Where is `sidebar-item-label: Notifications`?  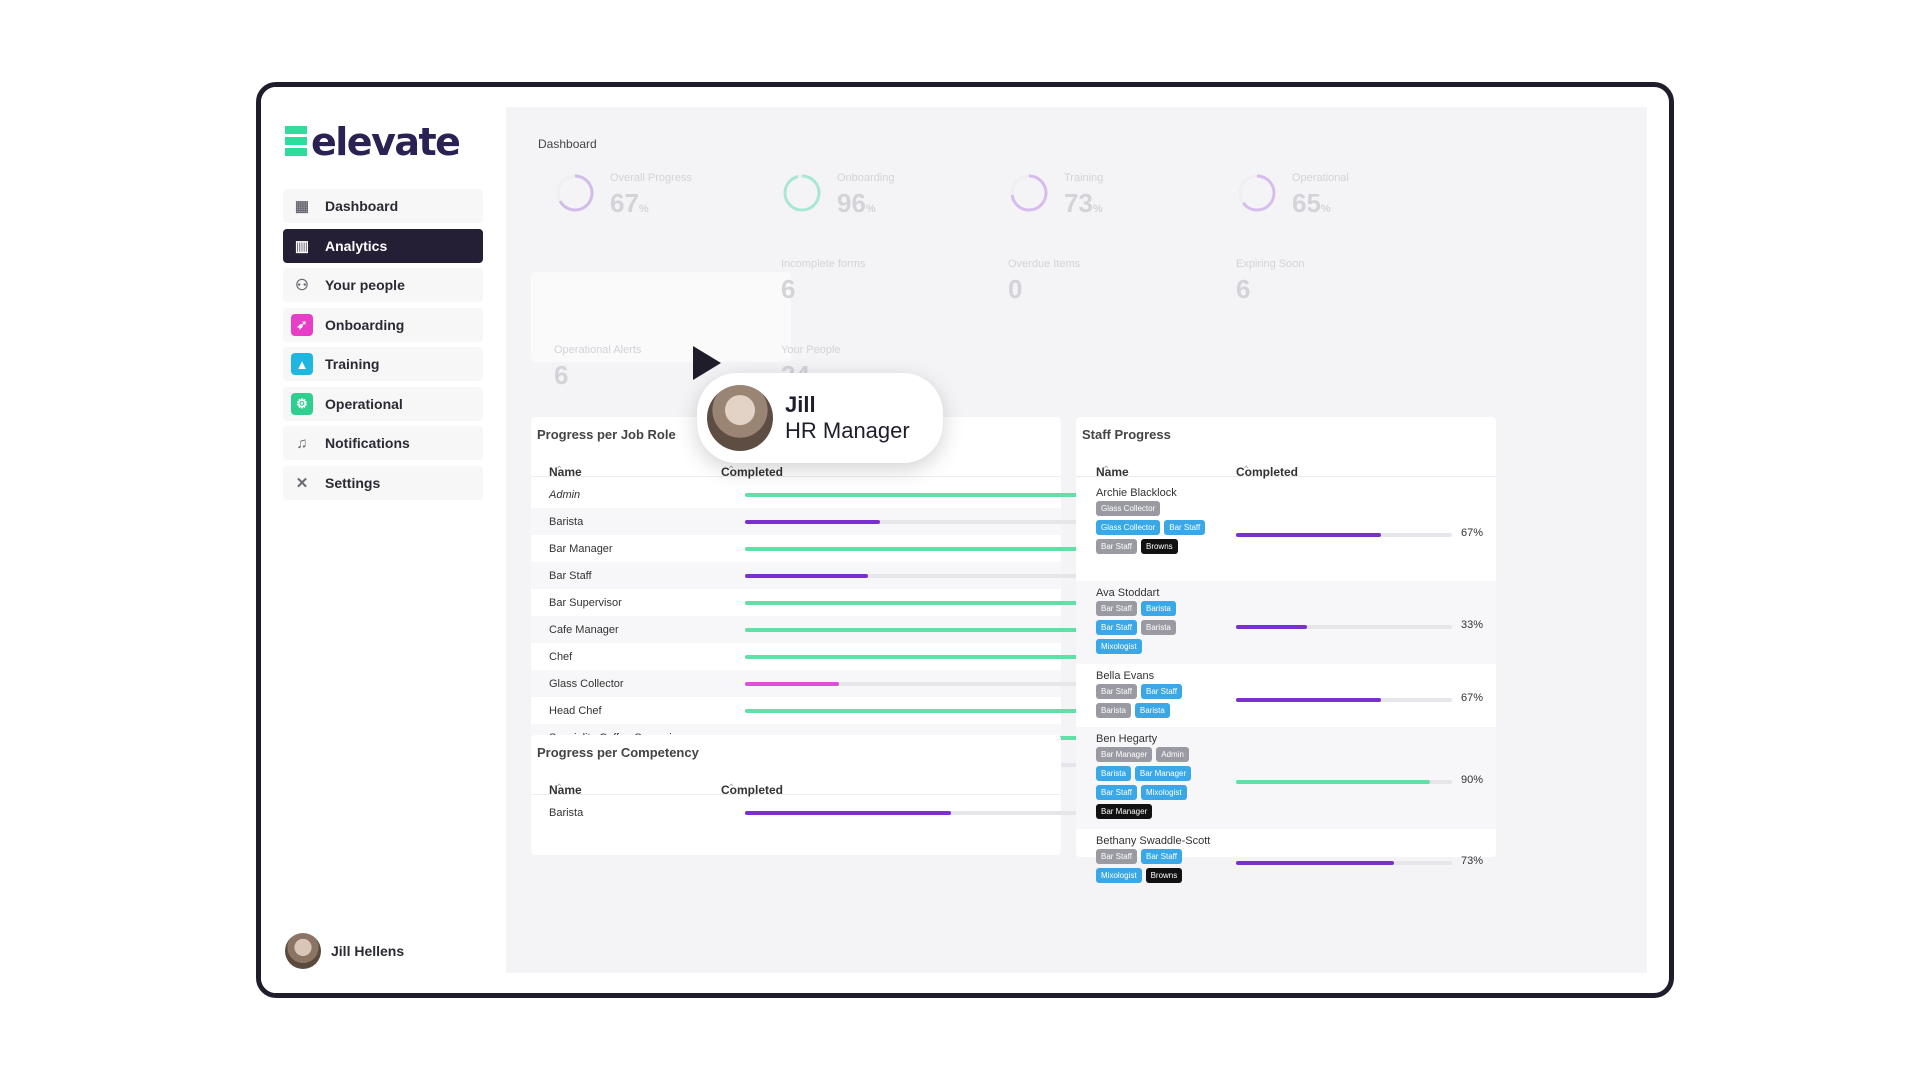 sidebar-item-label: Notifications is located at coordinates (367, 443).